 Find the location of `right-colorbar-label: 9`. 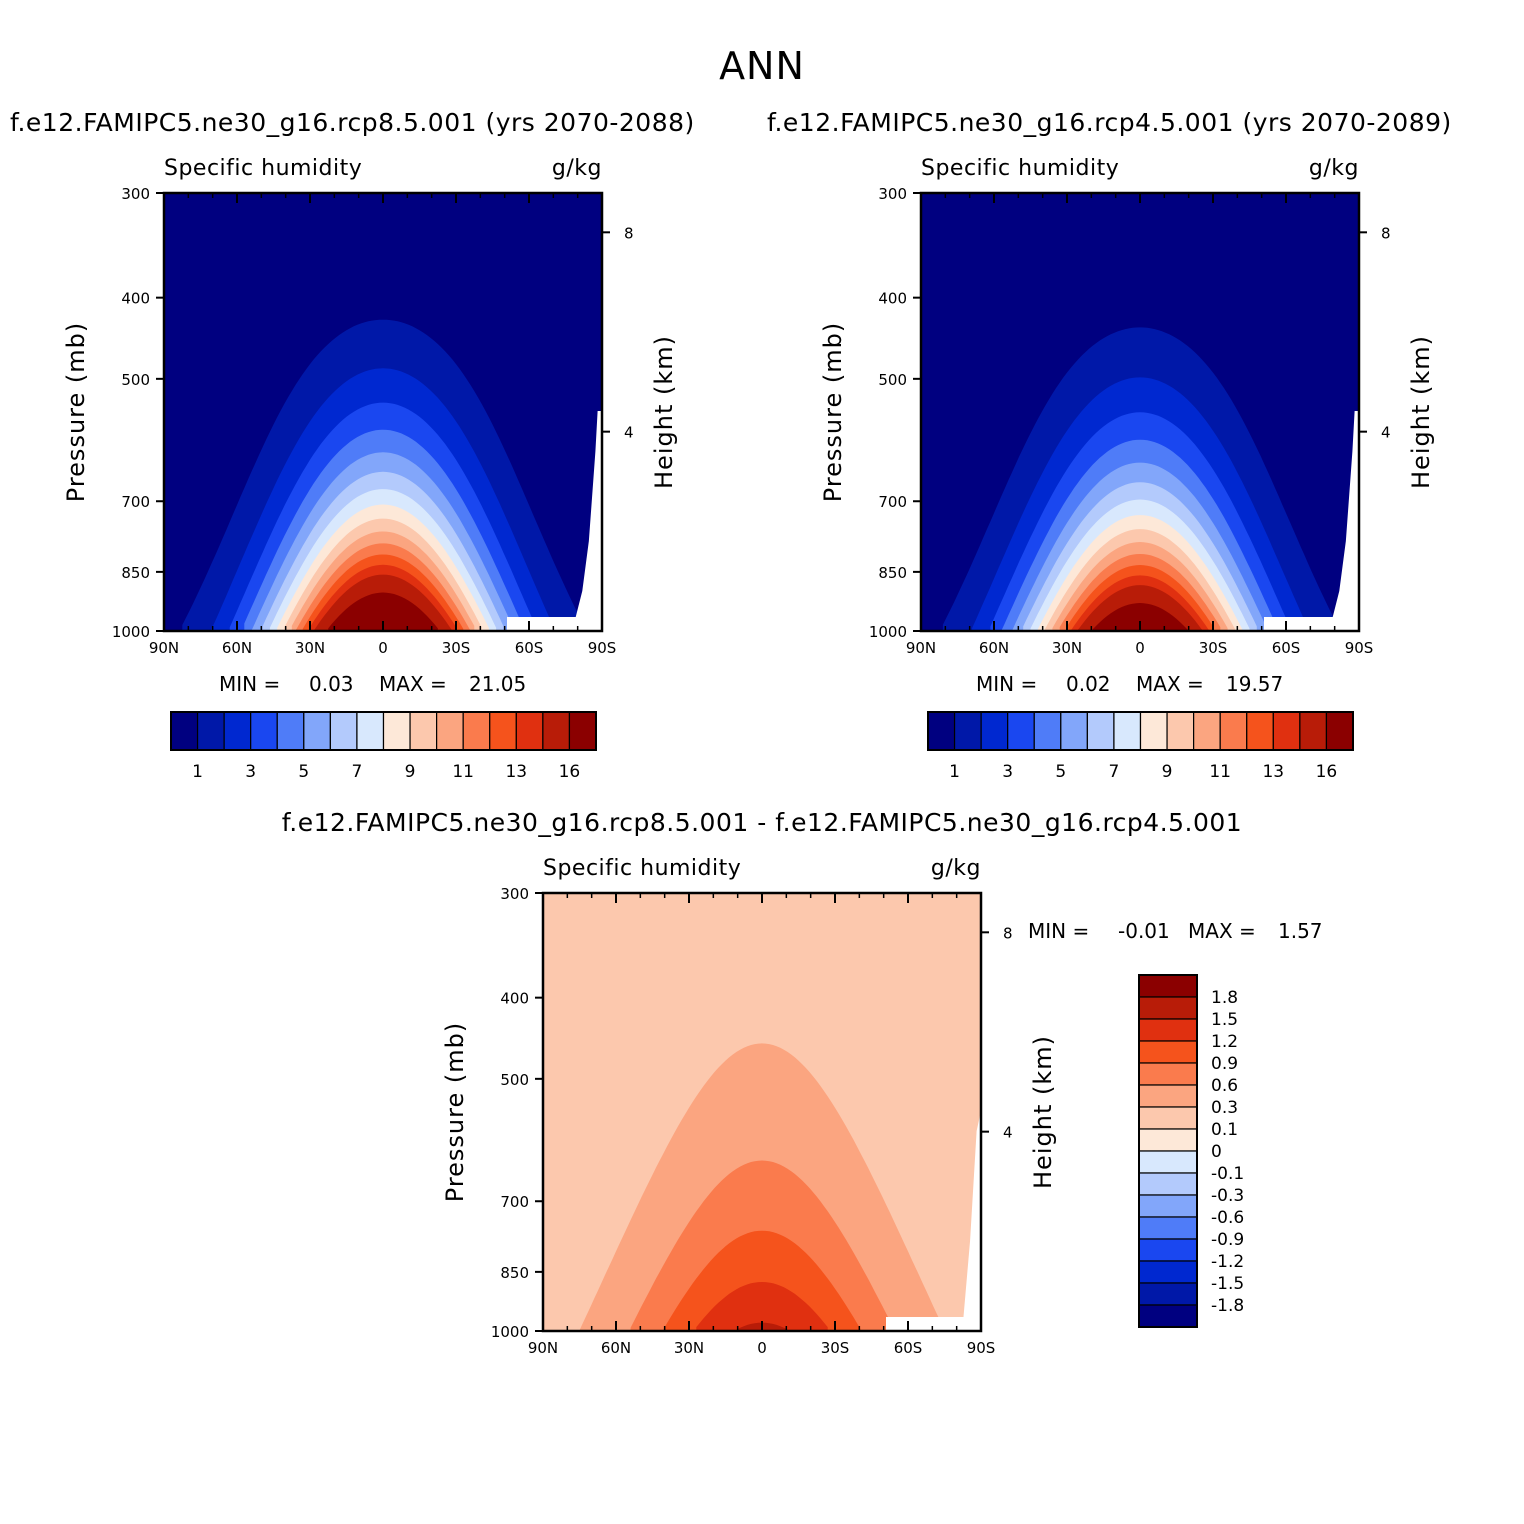

right-colorbar-label: 9 is located at coordinates (1167, 772).